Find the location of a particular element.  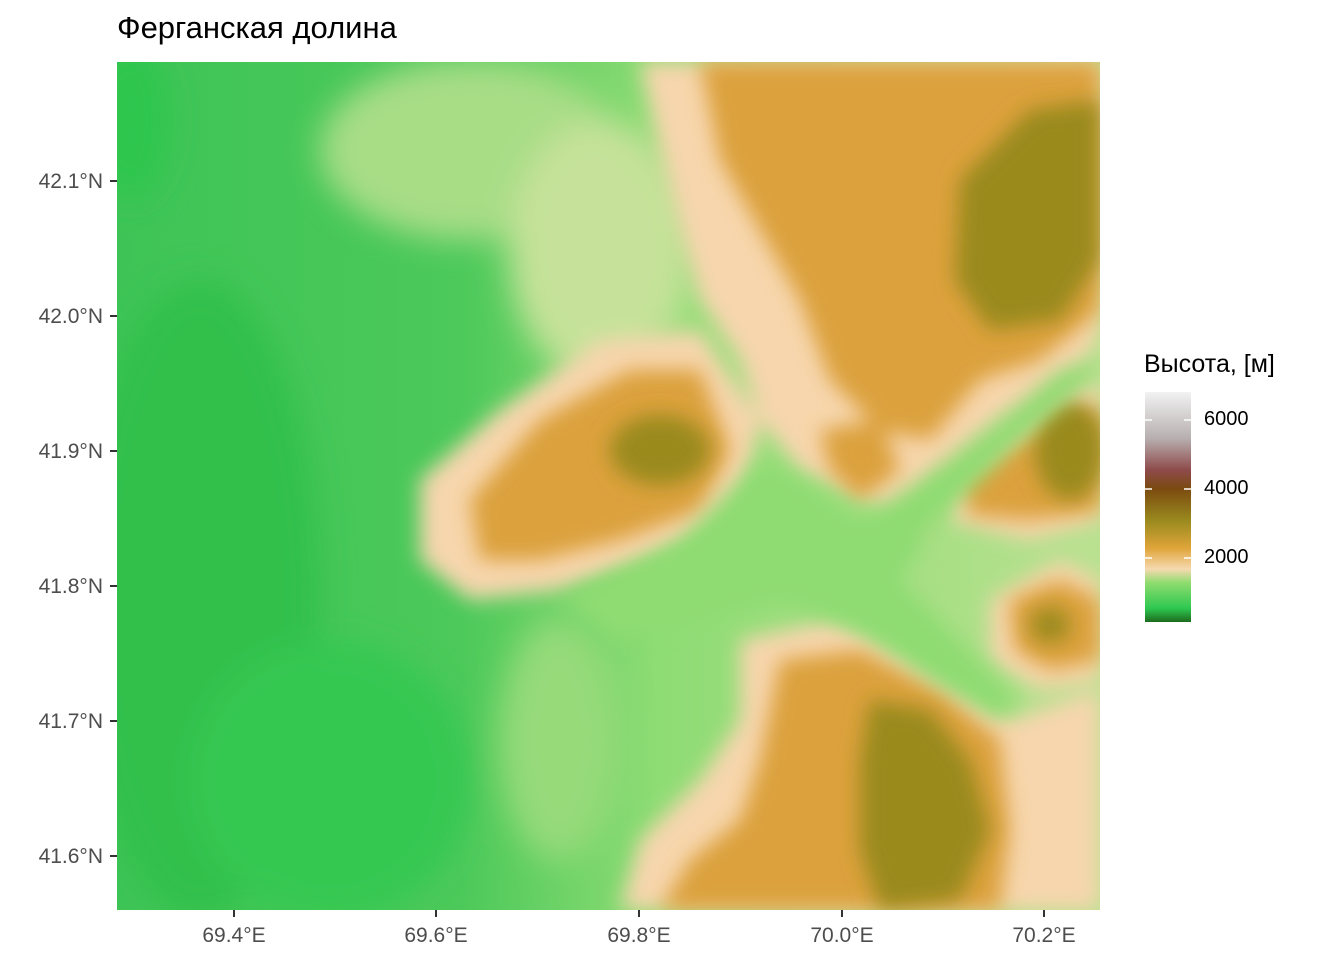

legend-label: 4000 is located at coordinates (1226, 488).